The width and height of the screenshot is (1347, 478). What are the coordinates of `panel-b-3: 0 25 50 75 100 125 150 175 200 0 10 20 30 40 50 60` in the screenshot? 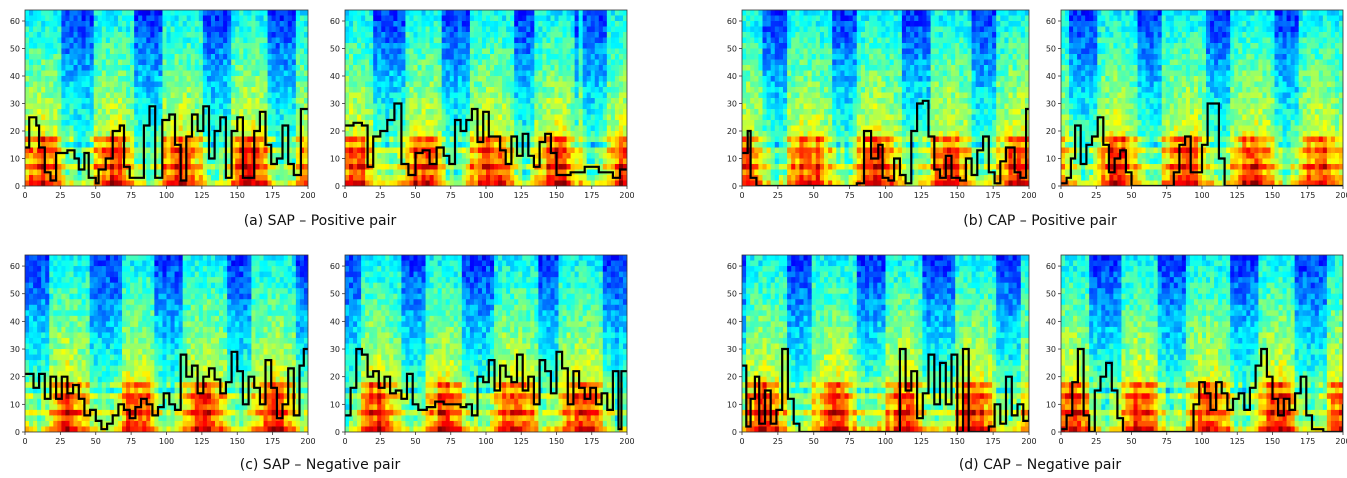 It's located at (1196, 104).